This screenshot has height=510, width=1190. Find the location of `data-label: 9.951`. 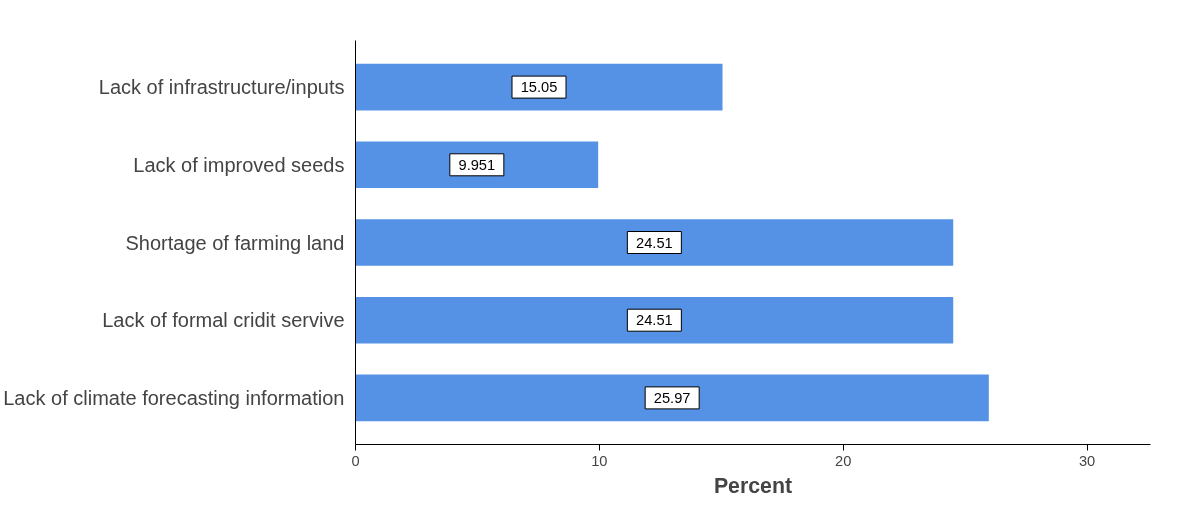

data-label: 9.951 is located at coordinates (477, 164).